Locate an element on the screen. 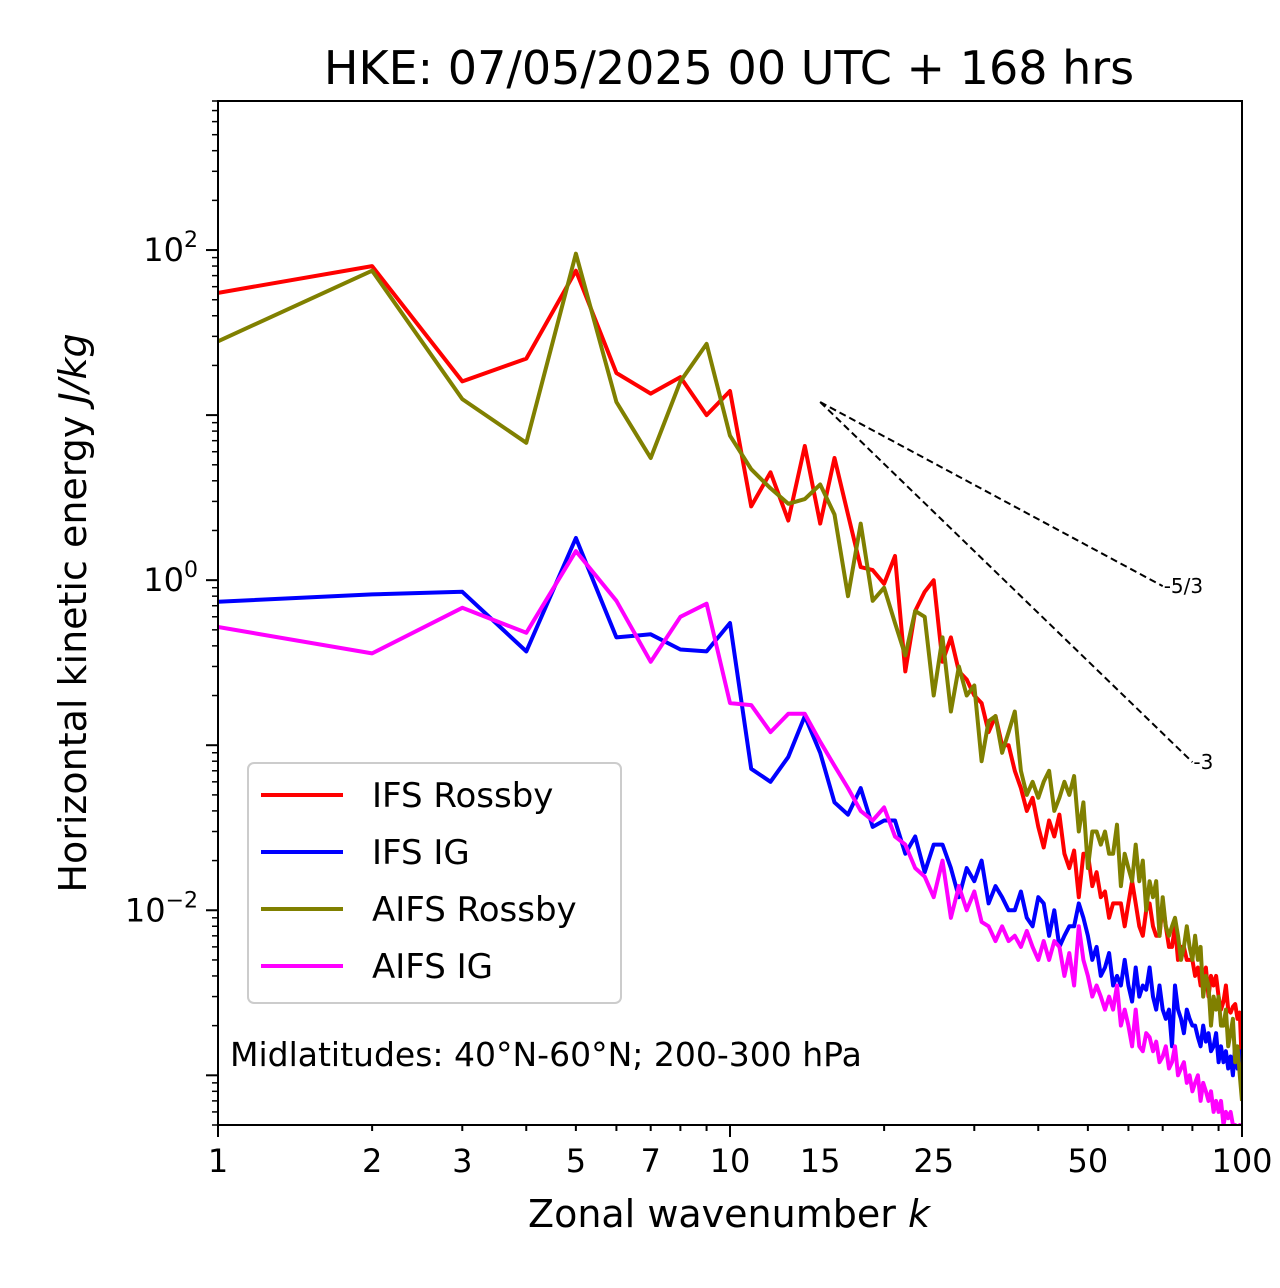 The image size is (1280, 1288). y-tick-label: 10⁰ is located at coordinates (170, 578).